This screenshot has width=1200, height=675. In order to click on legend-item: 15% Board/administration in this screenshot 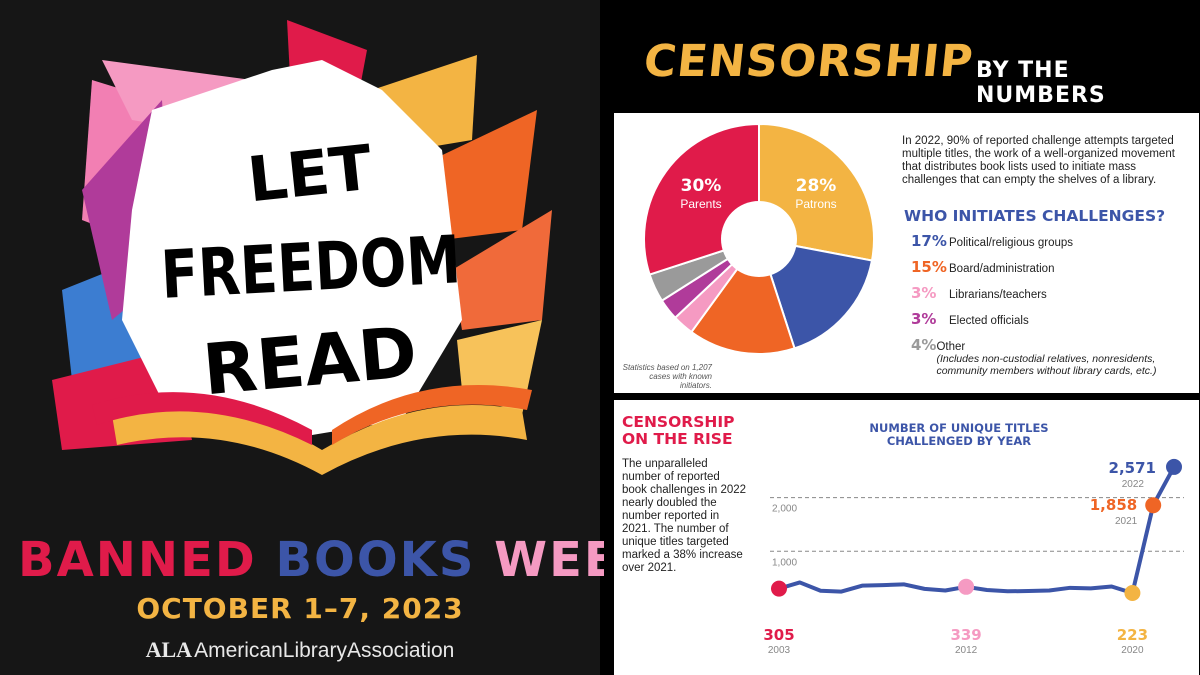, I will do `click(1053, 267)`.